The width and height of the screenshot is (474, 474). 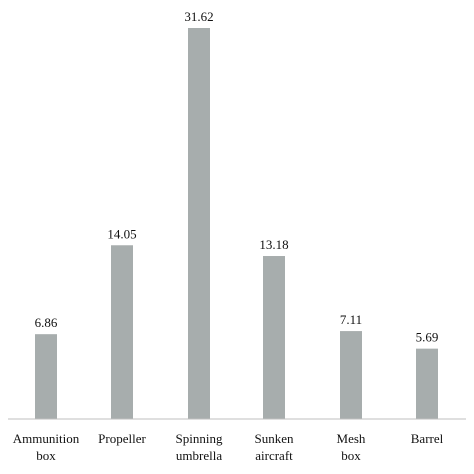 I want to click on category-label-3-line-1: aircraft, so click(x=274, y=455).